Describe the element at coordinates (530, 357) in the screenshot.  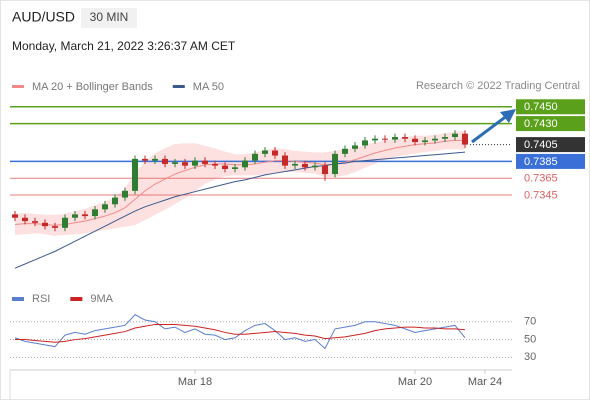
I see `y-tick-label: 30` at that location.